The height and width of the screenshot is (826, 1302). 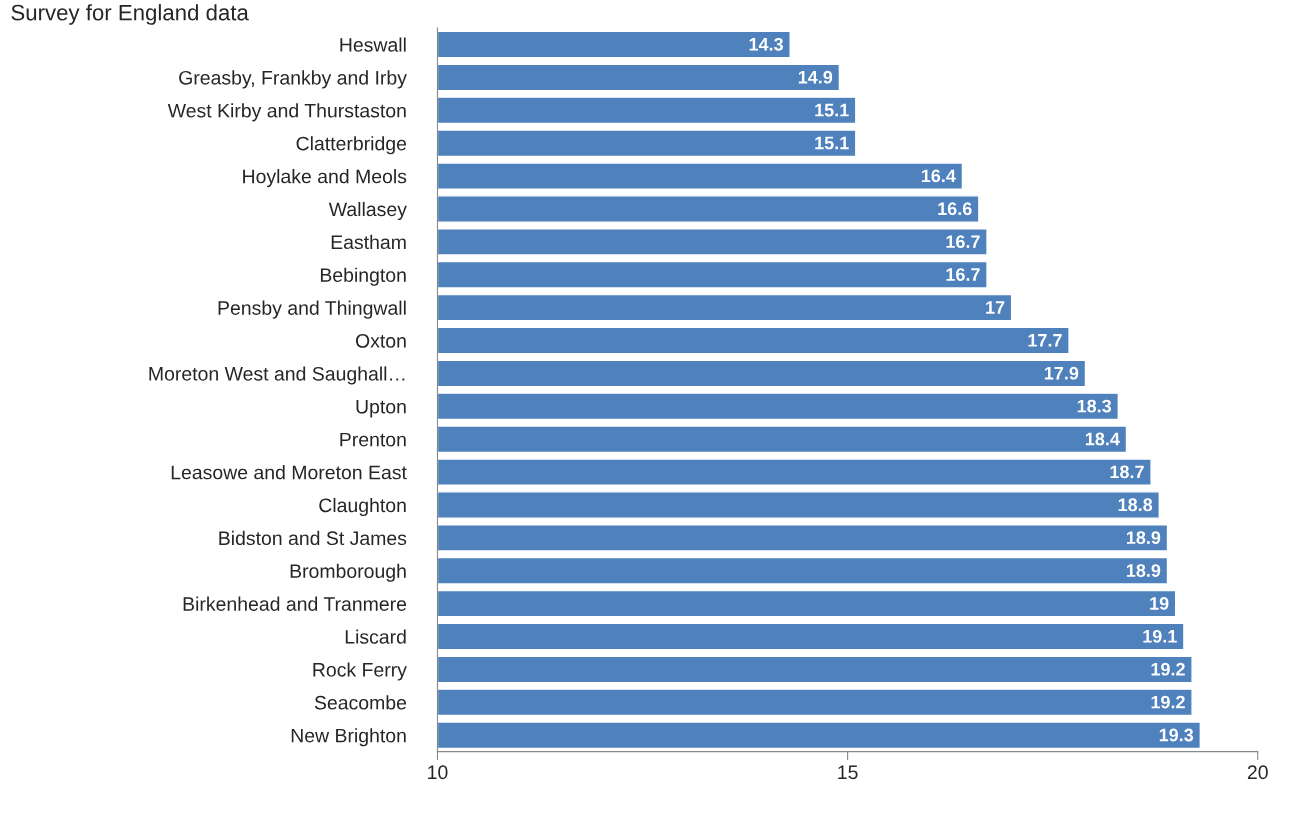 What do you see at coordinates (848, 772) in the screenshot?
I see `x-tick-label: 15` at bounding box center [848, 772].